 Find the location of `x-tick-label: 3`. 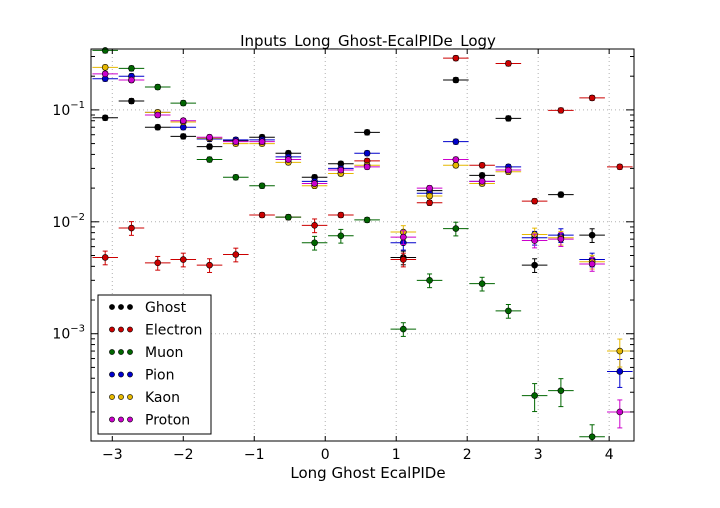

x-tick-label: 3 is located at coordinates (538, 455).